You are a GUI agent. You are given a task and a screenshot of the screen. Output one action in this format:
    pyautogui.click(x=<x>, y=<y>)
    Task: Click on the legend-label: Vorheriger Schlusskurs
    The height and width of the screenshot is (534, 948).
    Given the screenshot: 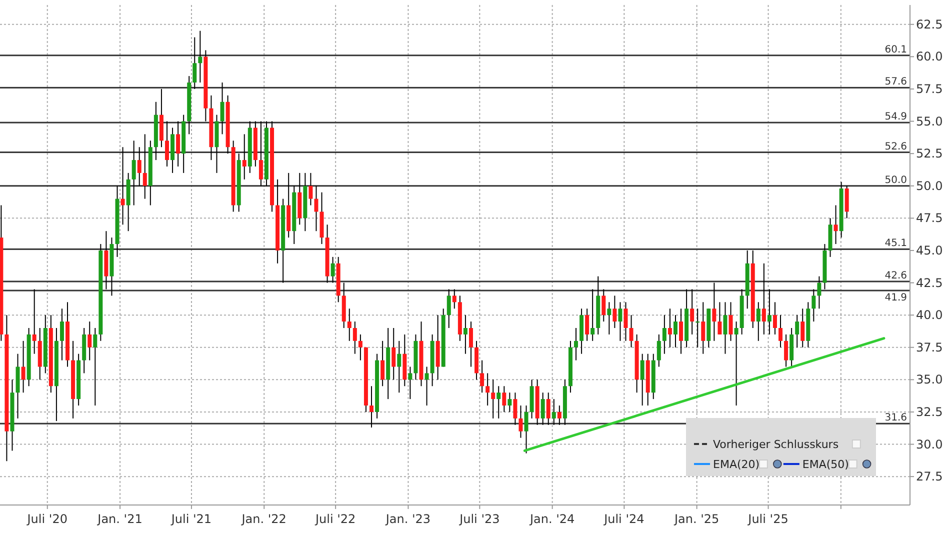 What is the action you would take?
    pyautogui.click(x=776, y=444)
    